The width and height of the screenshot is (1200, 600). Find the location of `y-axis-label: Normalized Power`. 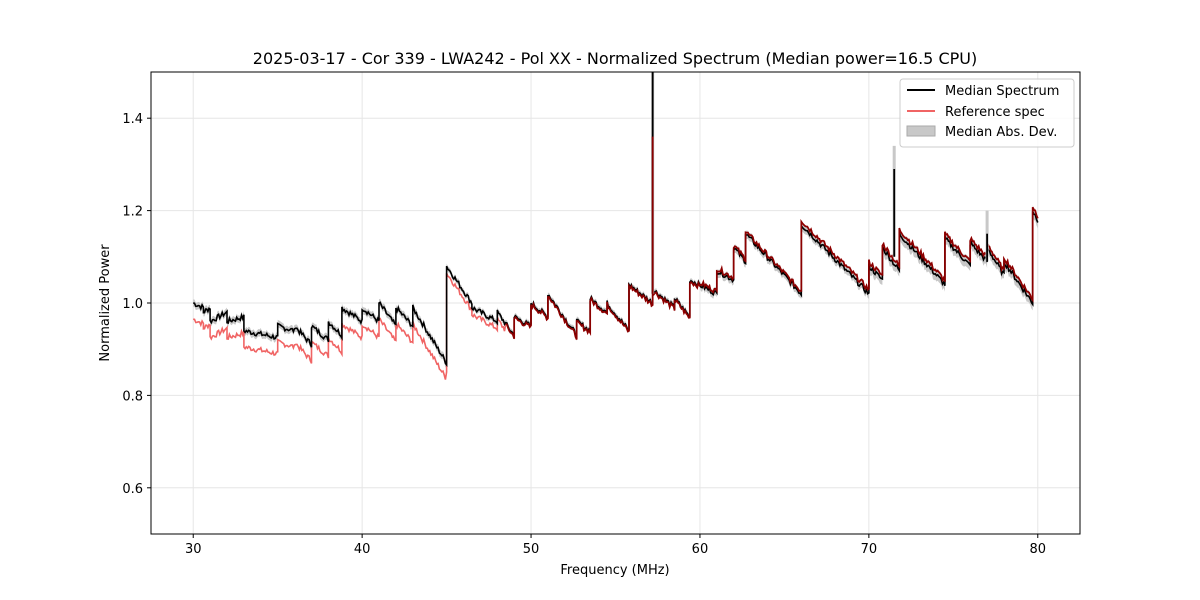

y-axis-label: Normalized Power is located at coordinates (105, 303).